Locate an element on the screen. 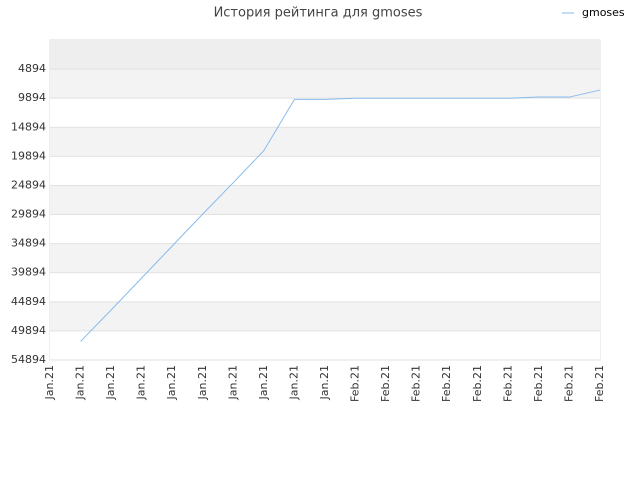  y-tick-label: 19894 is located at coordinates (28, 155).